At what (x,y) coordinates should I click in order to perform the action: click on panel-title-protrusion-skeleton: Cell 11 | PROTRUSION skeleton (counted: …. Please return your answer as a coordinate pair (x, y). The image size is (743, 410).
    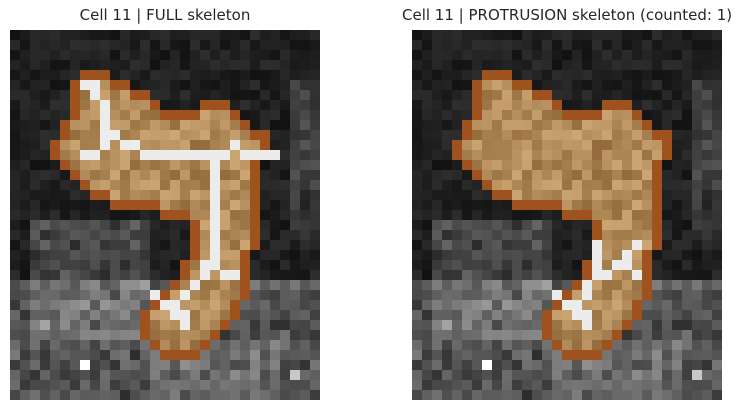
    Looking at the image, I should click on (567, 15).